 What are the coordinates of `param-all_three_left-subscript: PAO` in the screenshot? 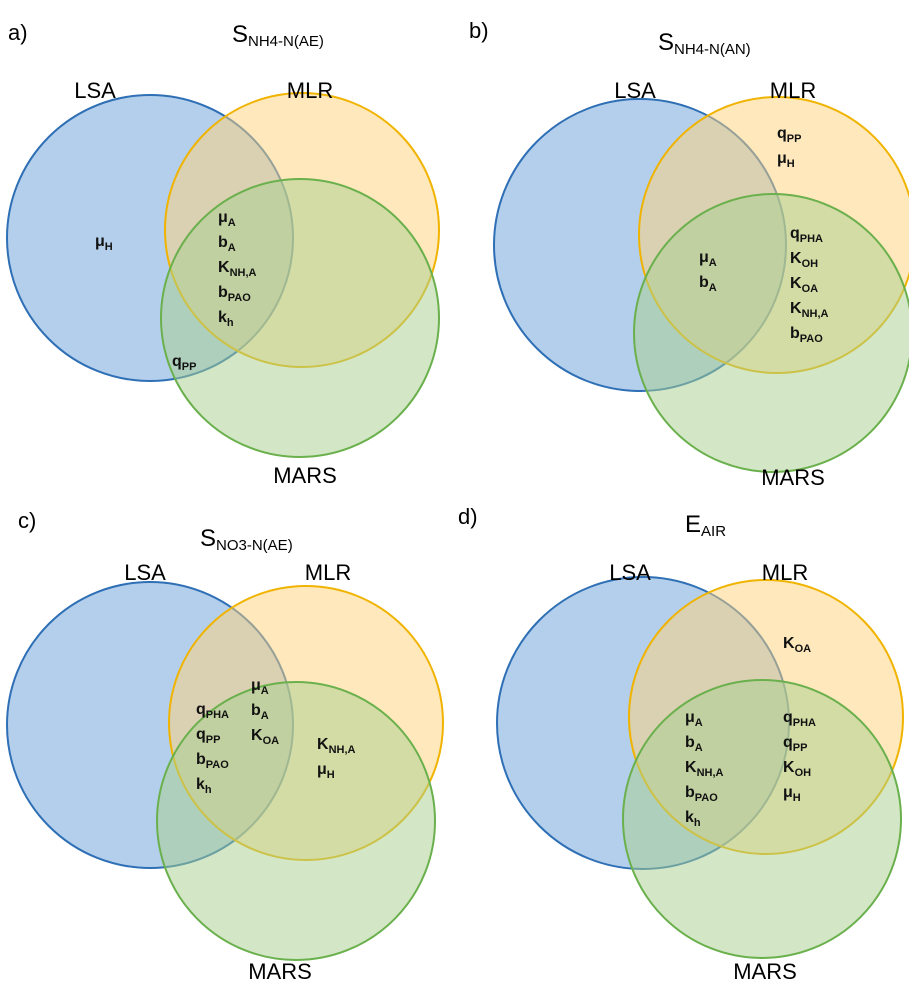 It's located at (217, 765).